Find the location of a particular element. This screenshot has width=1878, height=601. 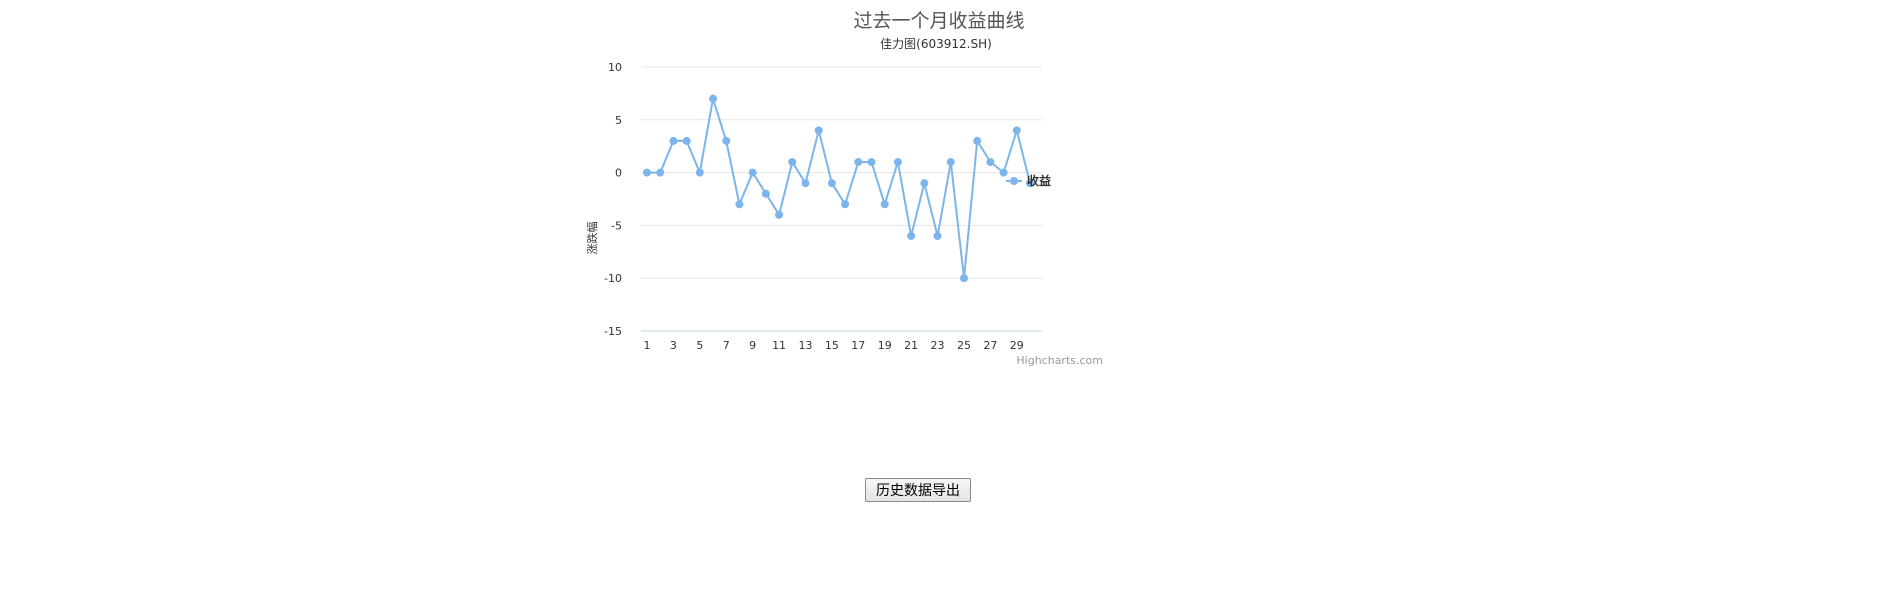

y-tick-label: 0 is located at coordinates (618, 173).